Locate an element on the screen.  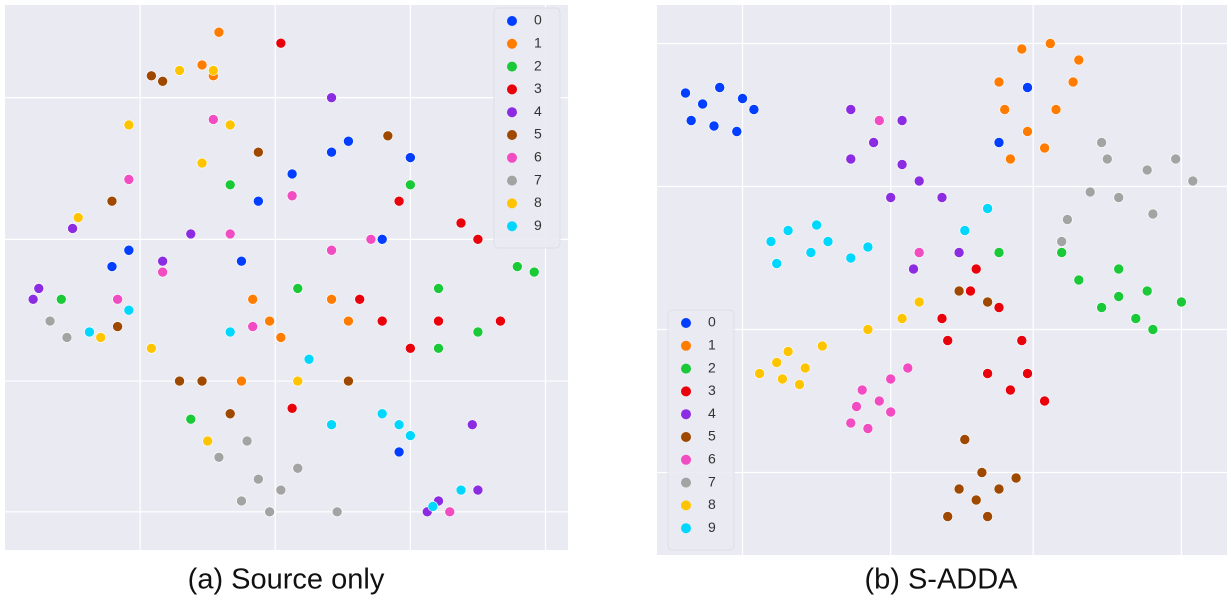
legend-label: 8 is located at coordinates (712, 504).